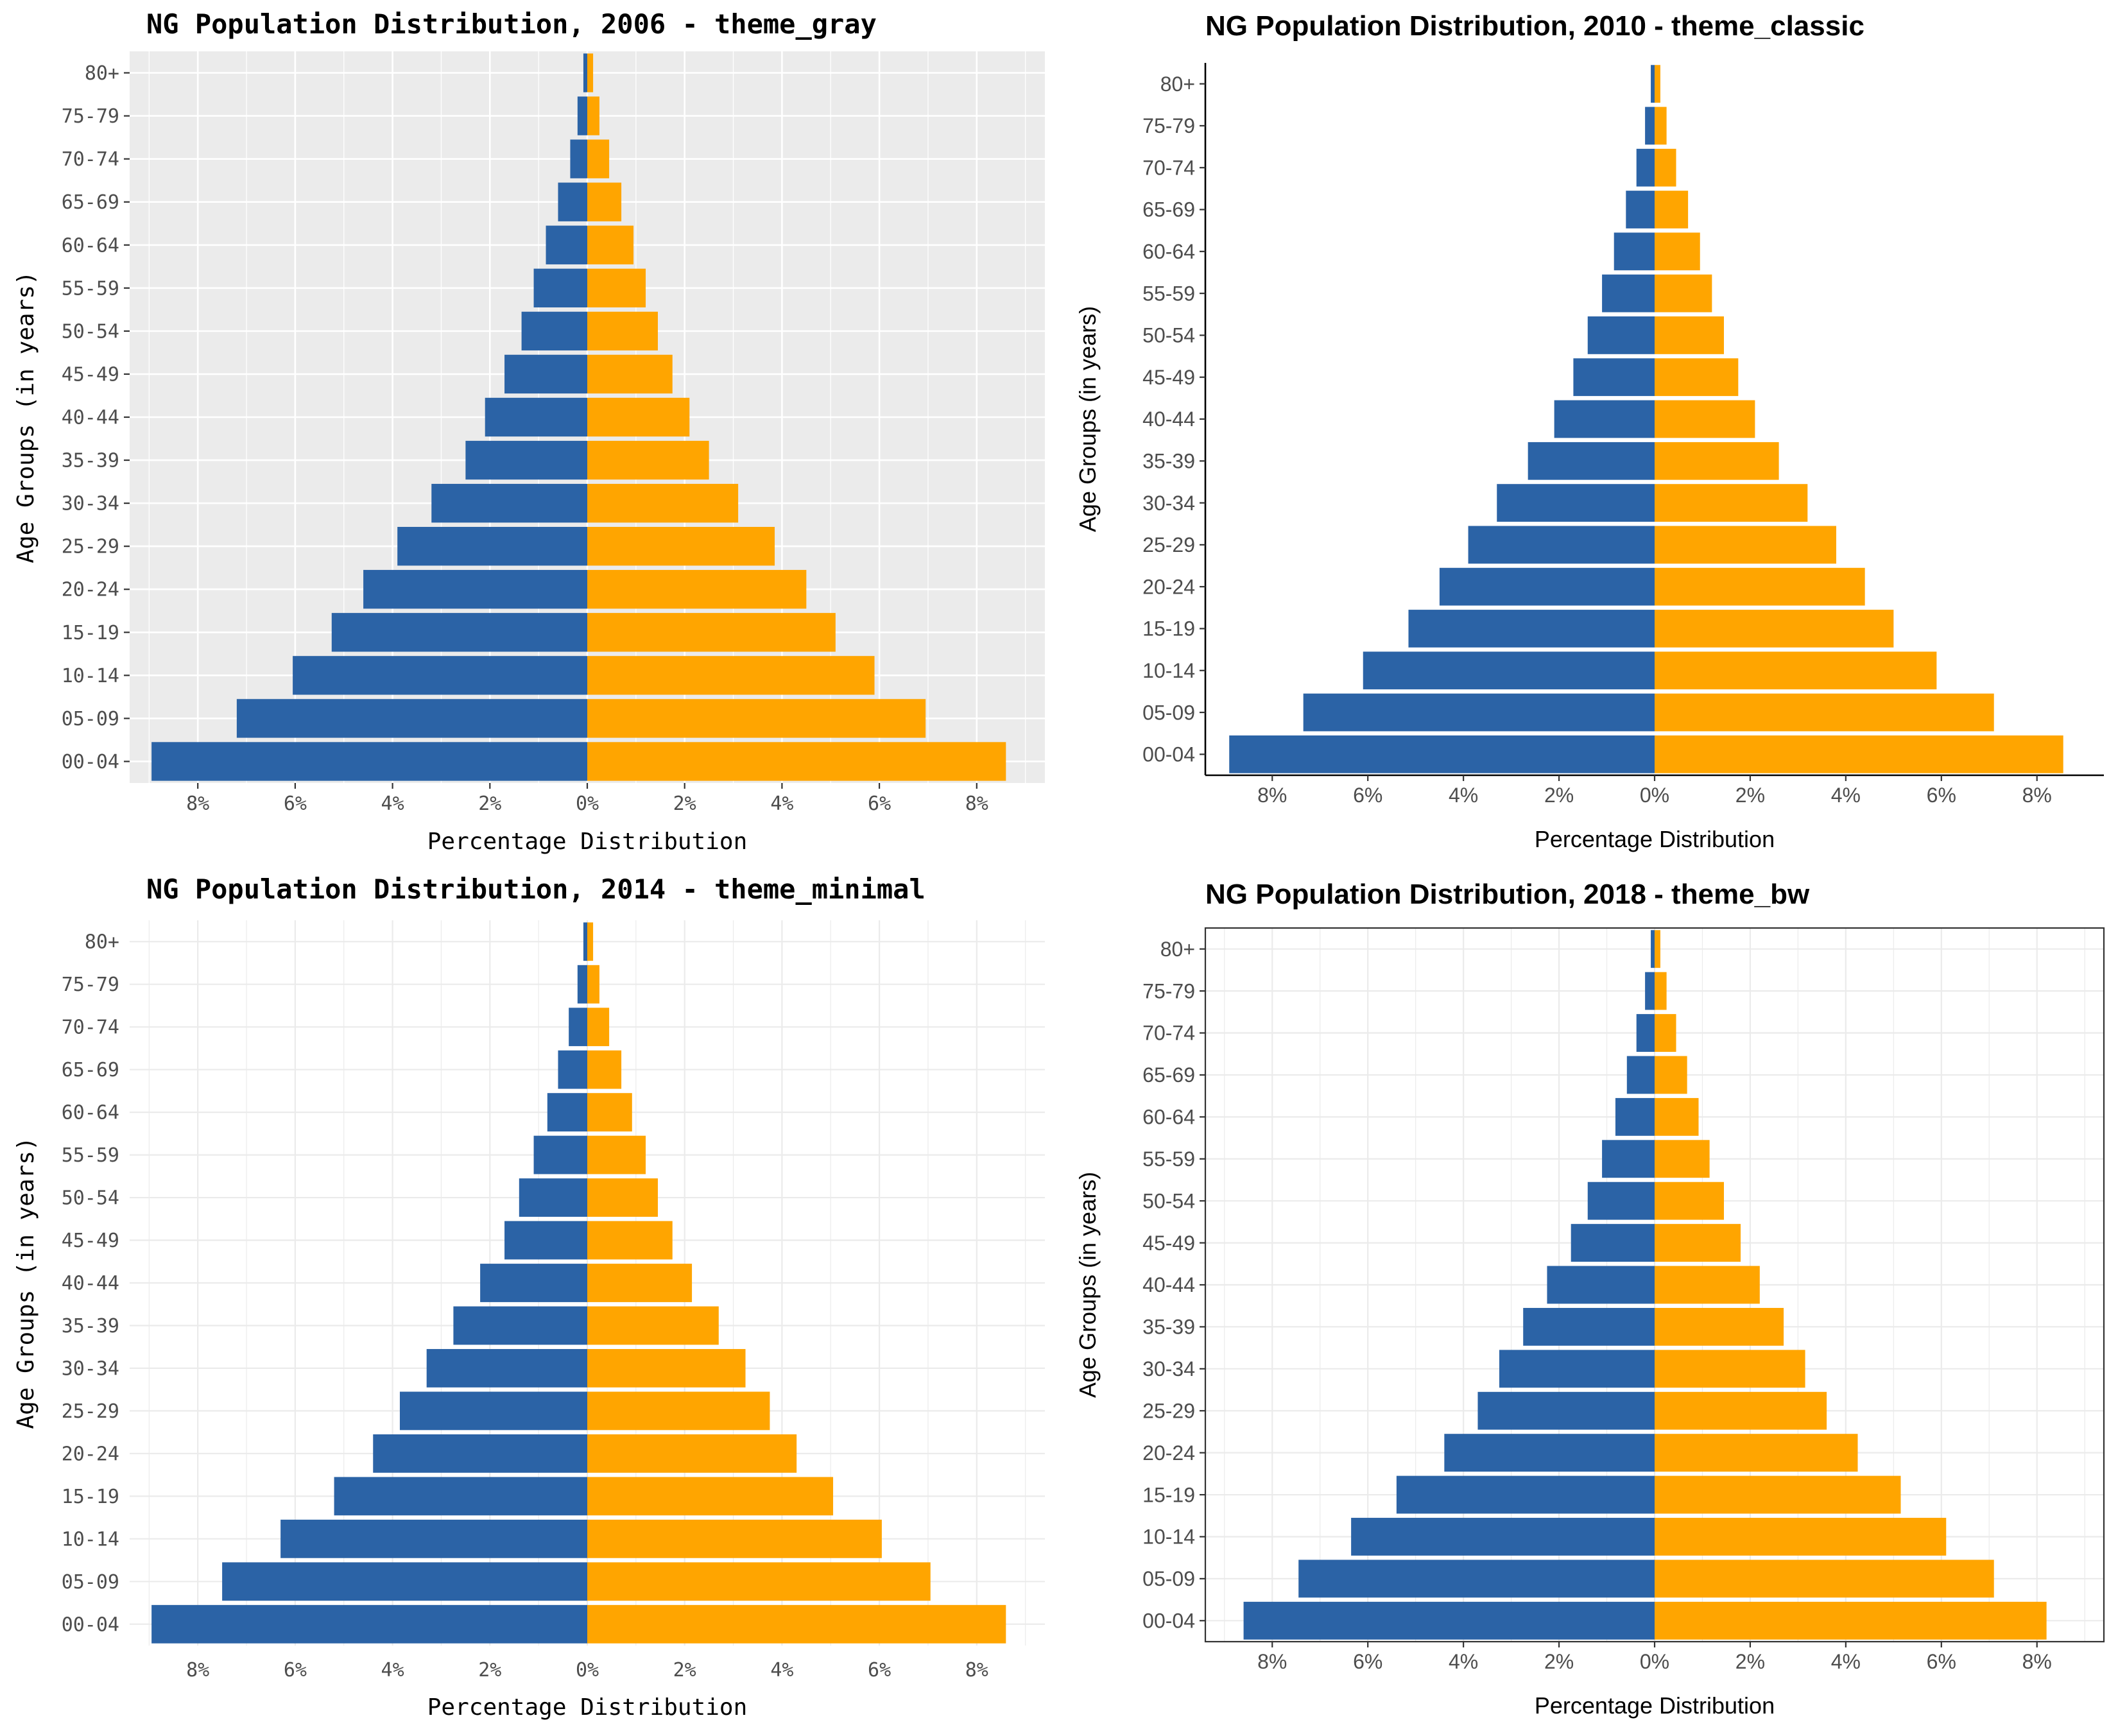 This screenshot has width=2118, height=1736. I want to click on y-tick-label: 45-49, so click(1168, 1243).